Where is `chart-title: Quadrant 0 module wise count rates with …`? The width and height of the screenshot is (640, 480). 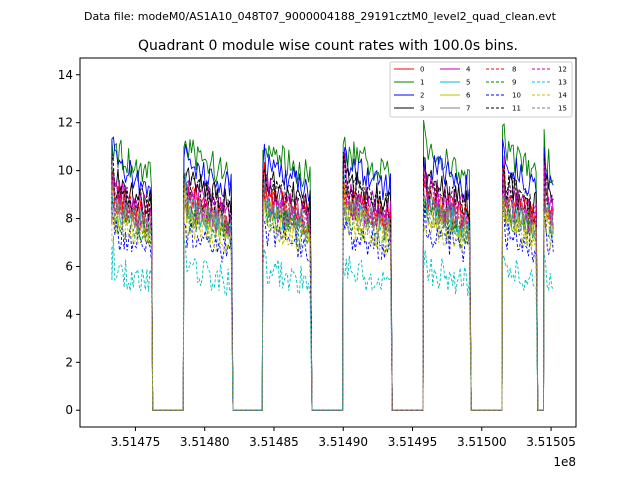
chart-title: Quadrant 0 module wise count rates with … is located at coordinates (328, 46).